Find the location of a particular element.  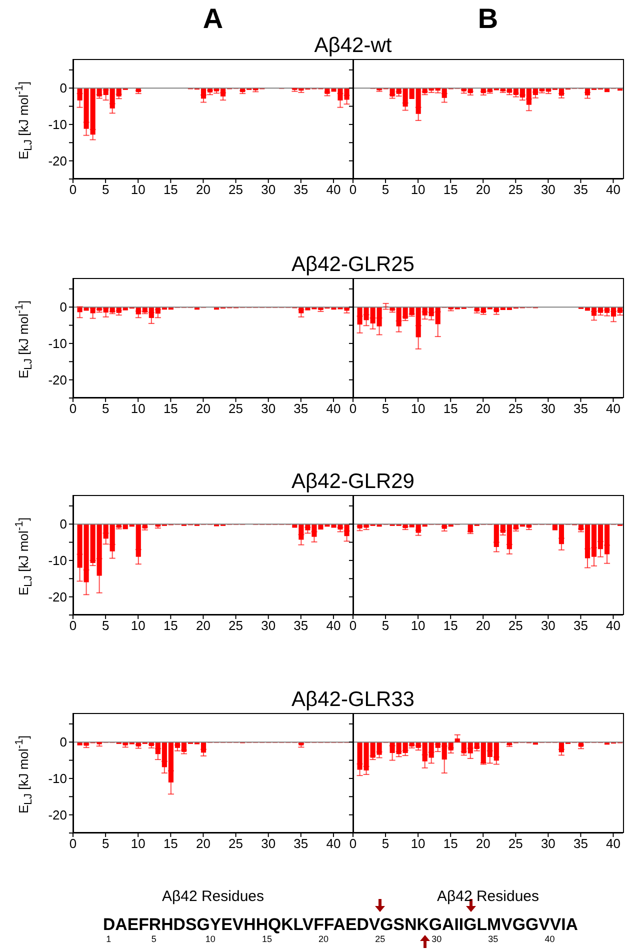

chart-title: Aβ42-wt is located at coordinates (353, 46).